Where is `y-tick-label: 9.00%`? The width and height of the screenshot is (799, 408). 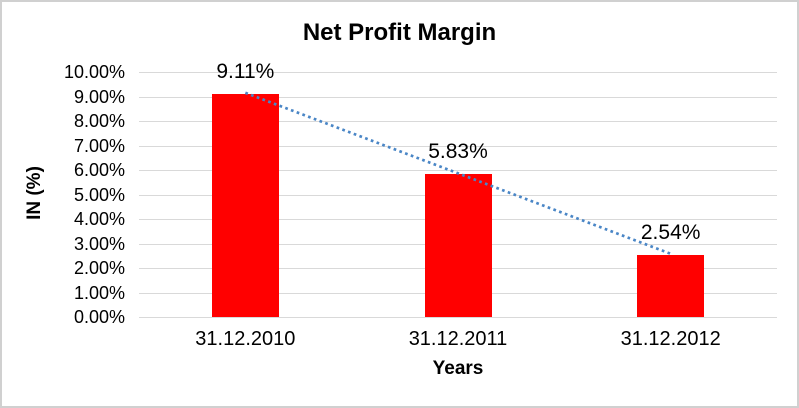
y-tick-label: 9.00% is located at coordinates (99, 96).